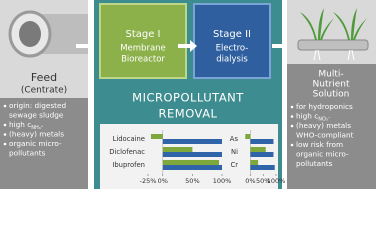 Image resolution: width=376 pixels, height=240 pixels. I want to click on stage-desc: dialysis, so click(232, 60).